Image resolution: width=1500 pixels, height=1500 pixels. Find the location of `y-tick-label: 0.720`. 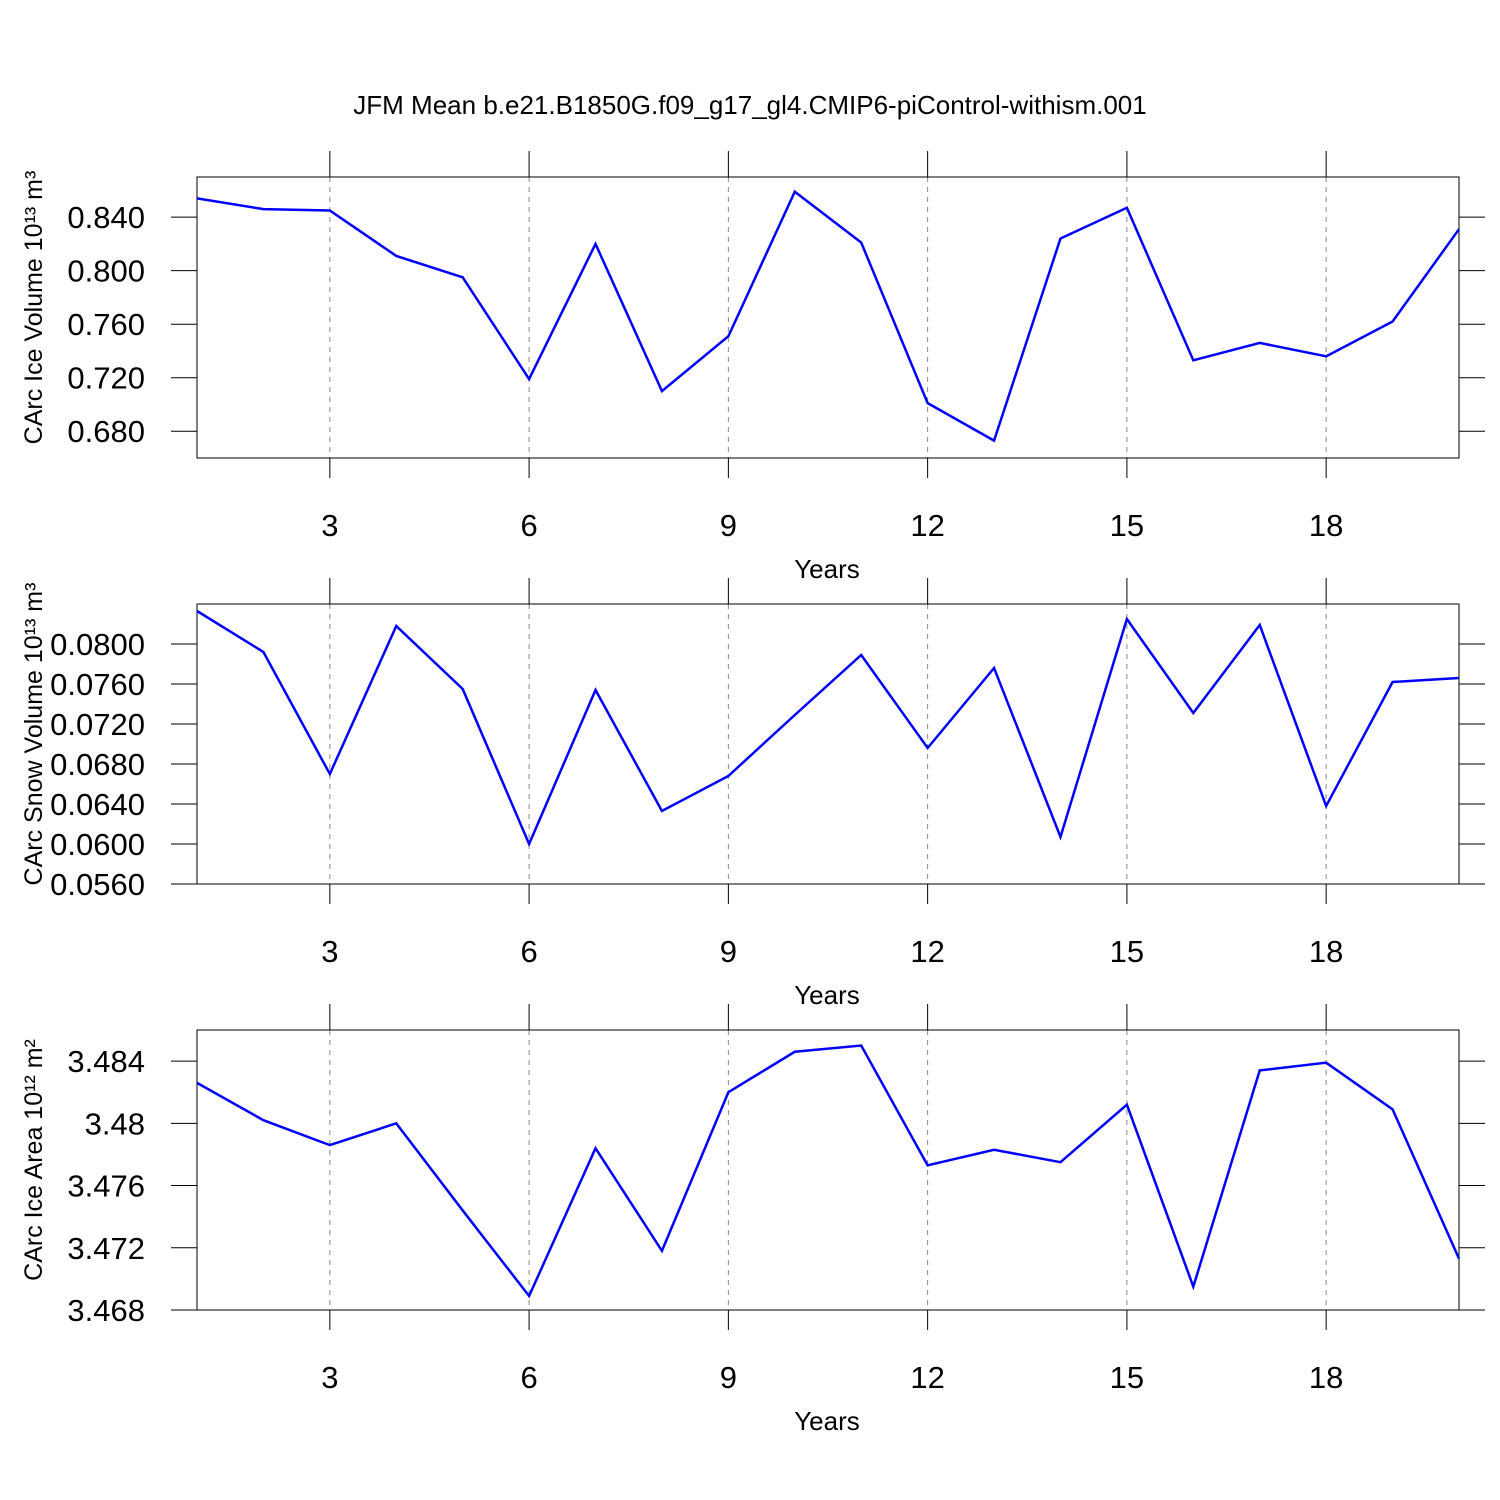

y-tick-label: 0.720 is located at coordinates (106, 378).